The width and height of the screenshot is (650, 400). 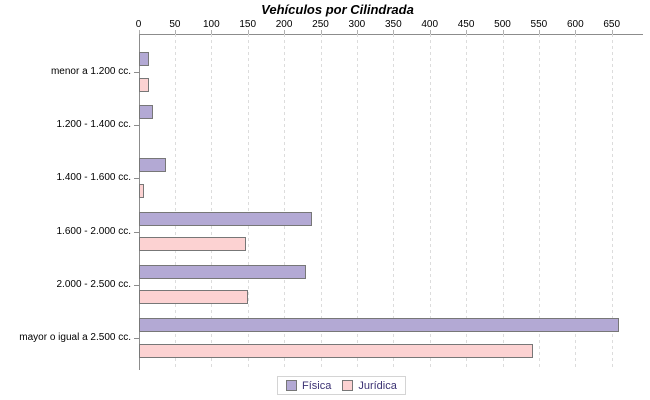 What do you see at coordinates (502, 24) in the screenshot?
I see `x-tick-label: 500` at bounding box center [502, 24].